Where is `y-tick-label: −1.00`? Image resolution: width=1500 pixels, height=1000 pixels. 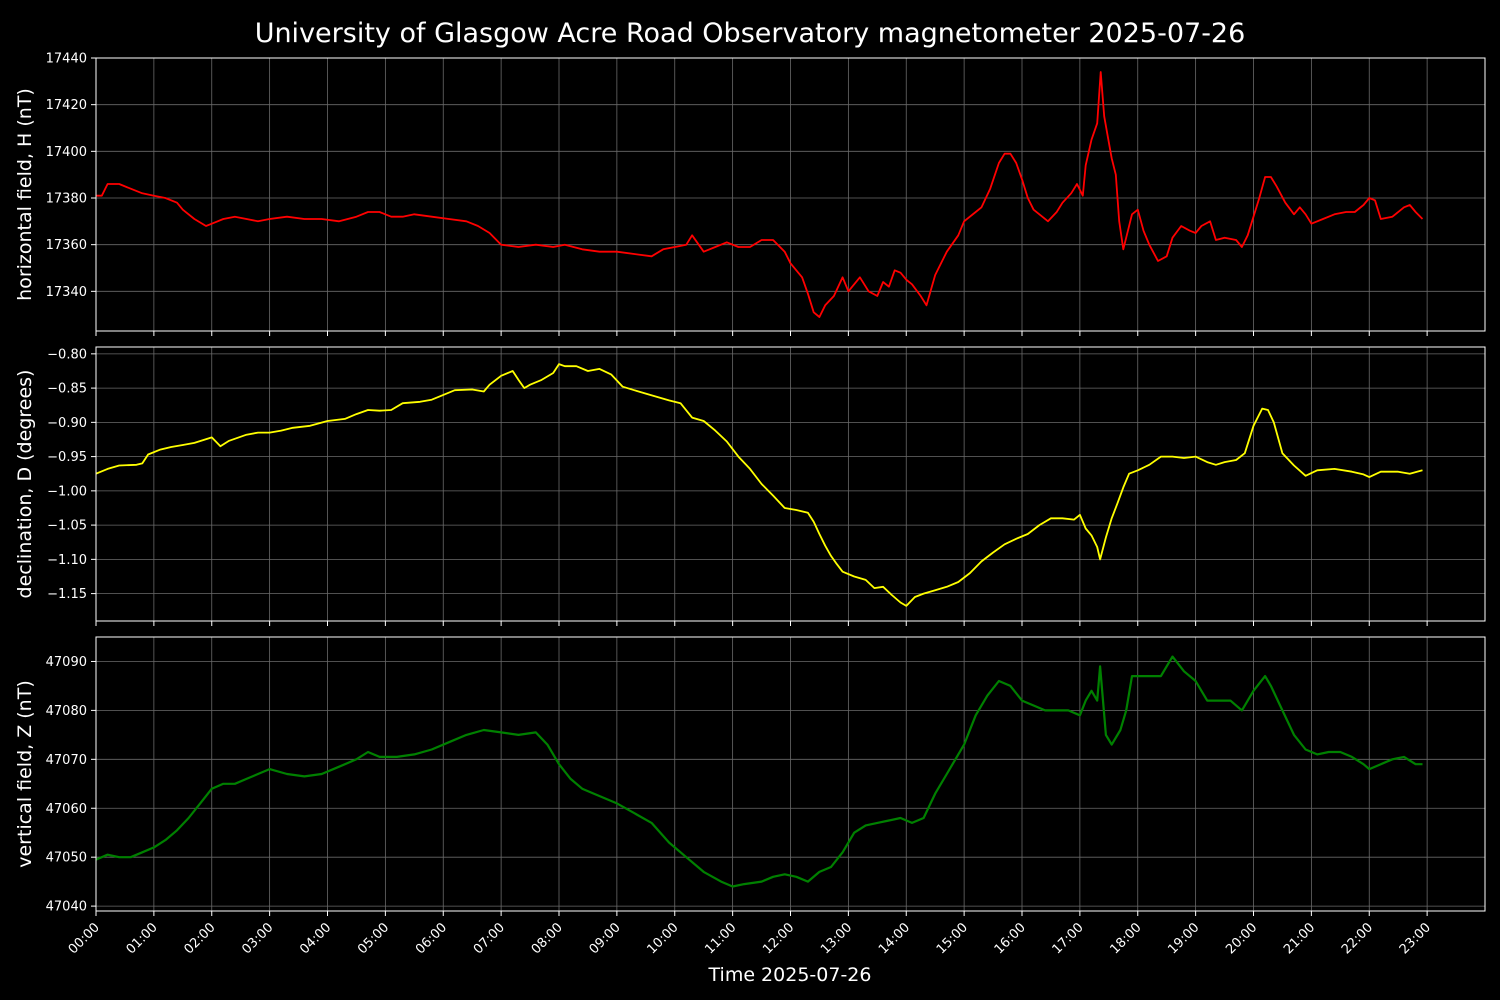 y-tick-label: −1.00 is located at coordinates (67, 491).